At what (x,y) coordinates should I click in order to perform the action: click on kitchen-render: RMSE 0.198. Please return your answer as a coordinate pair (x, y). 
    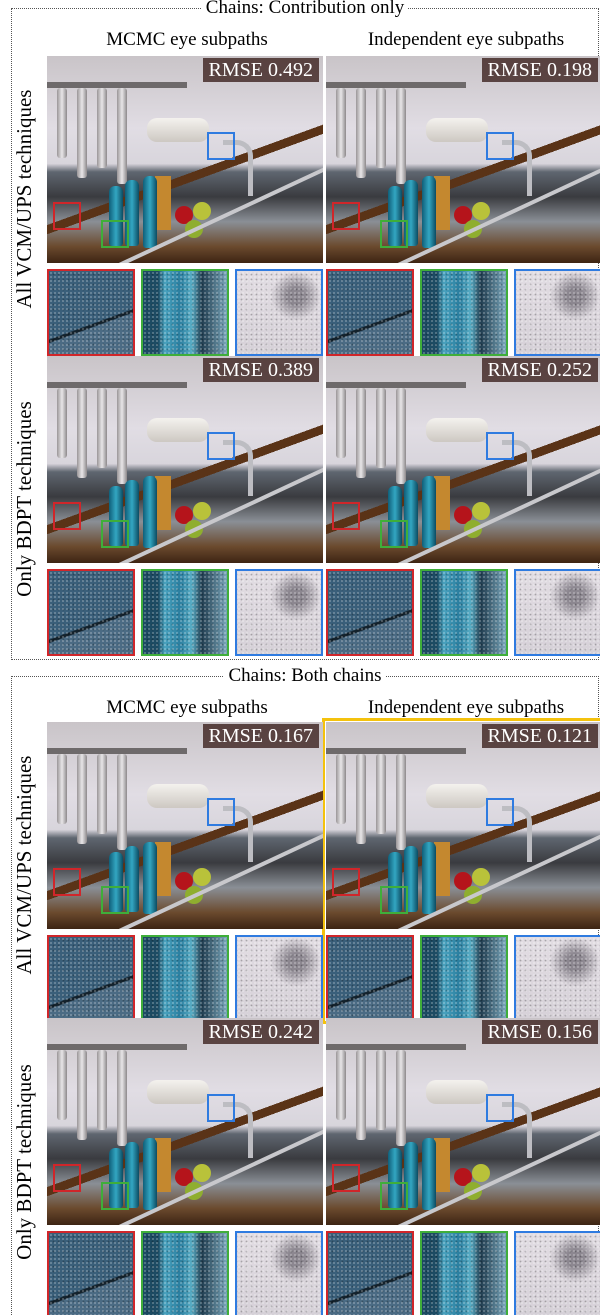
    Looking at the image, I should click on (463, 159).